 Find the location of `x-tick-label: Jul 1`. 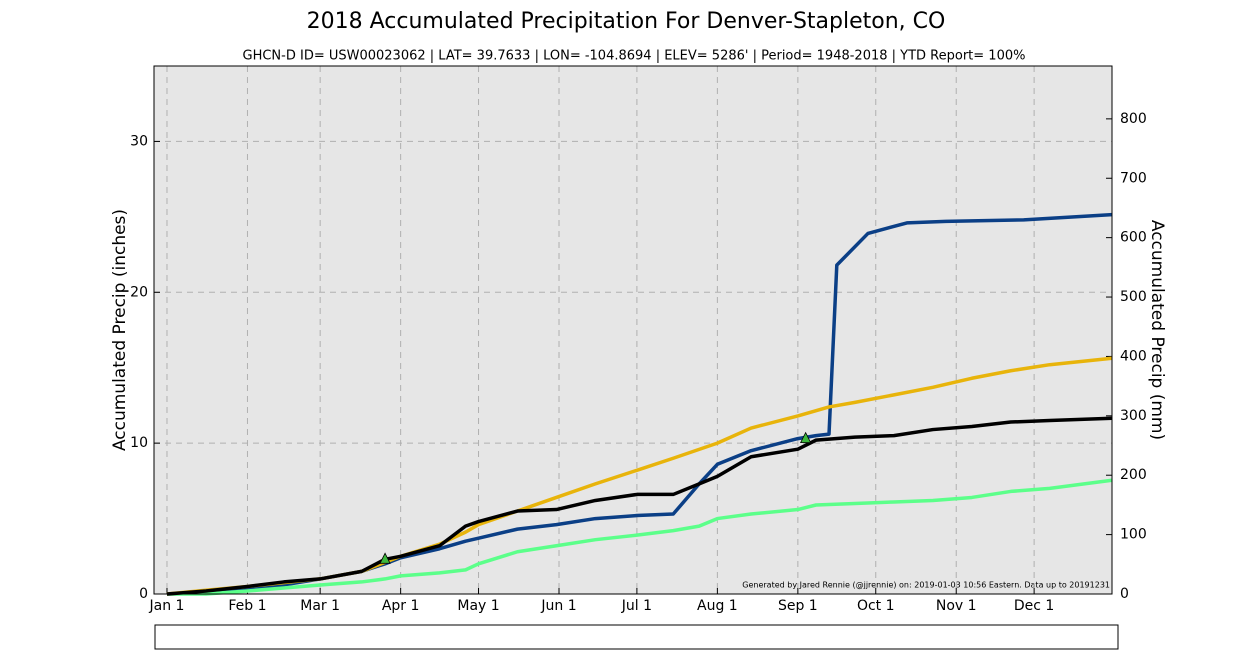

x-tick-label: Jul 1 is located at coordinates (636, 606).